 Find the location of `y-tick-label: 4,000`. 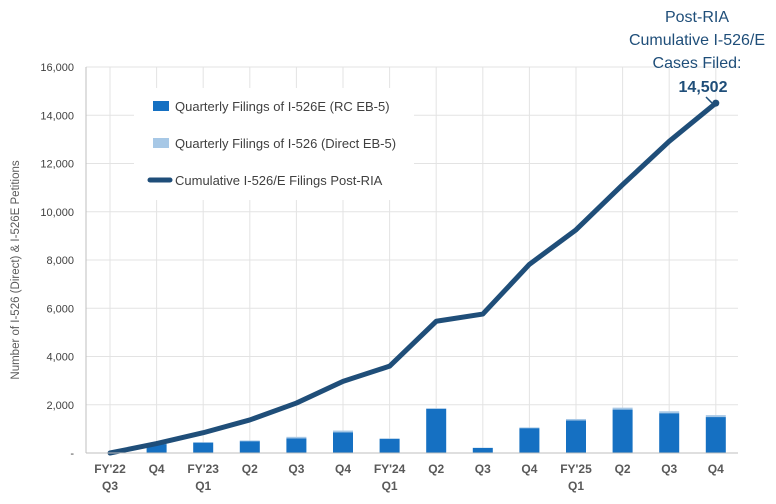

y-tick-label: 4,000 is located at coordinates (60, 358).